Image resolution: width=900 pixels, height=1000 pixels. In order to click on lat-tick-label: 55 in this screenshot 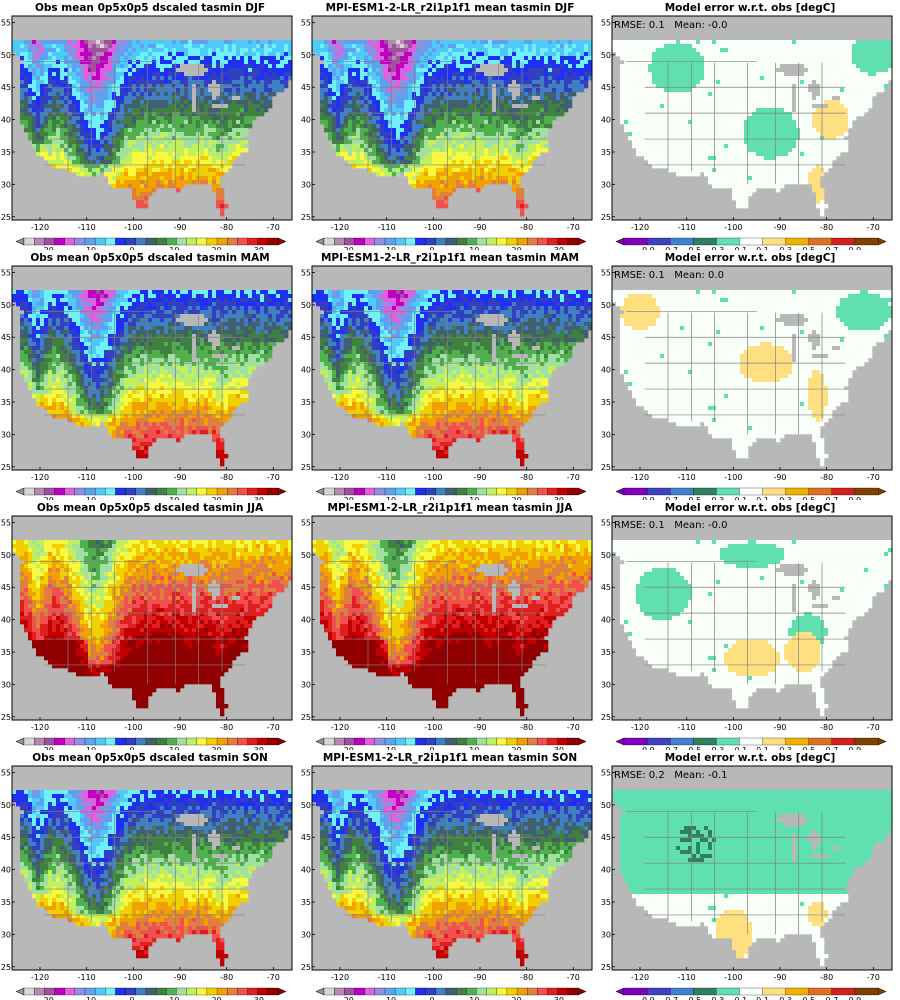, I will do `click(6, 772)`.